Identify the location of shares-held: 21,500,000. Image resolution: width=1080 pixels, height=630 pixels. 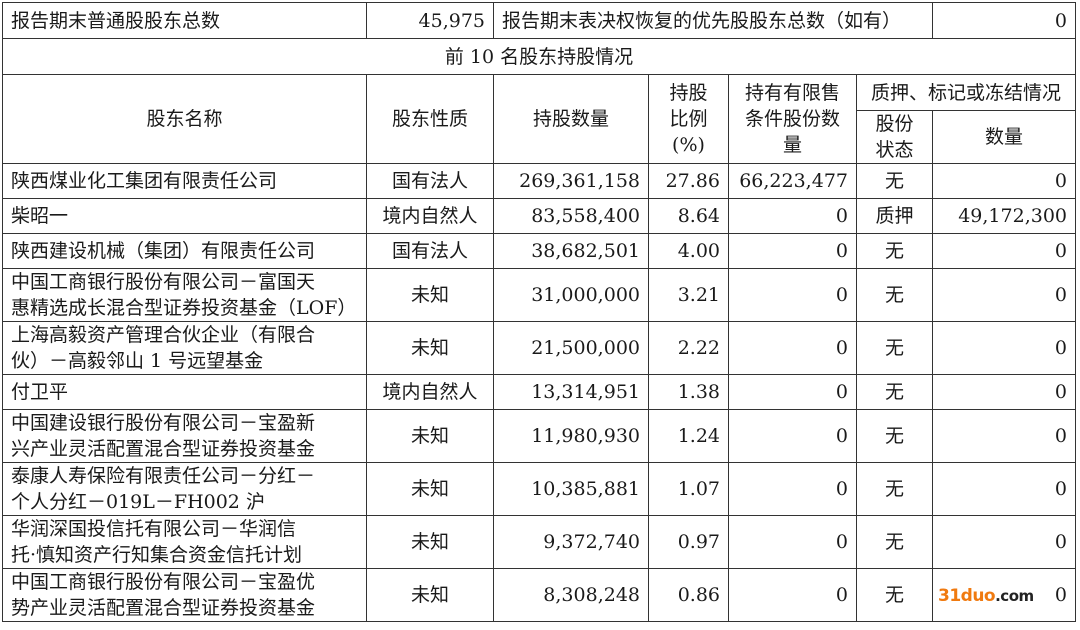
(571, 348).